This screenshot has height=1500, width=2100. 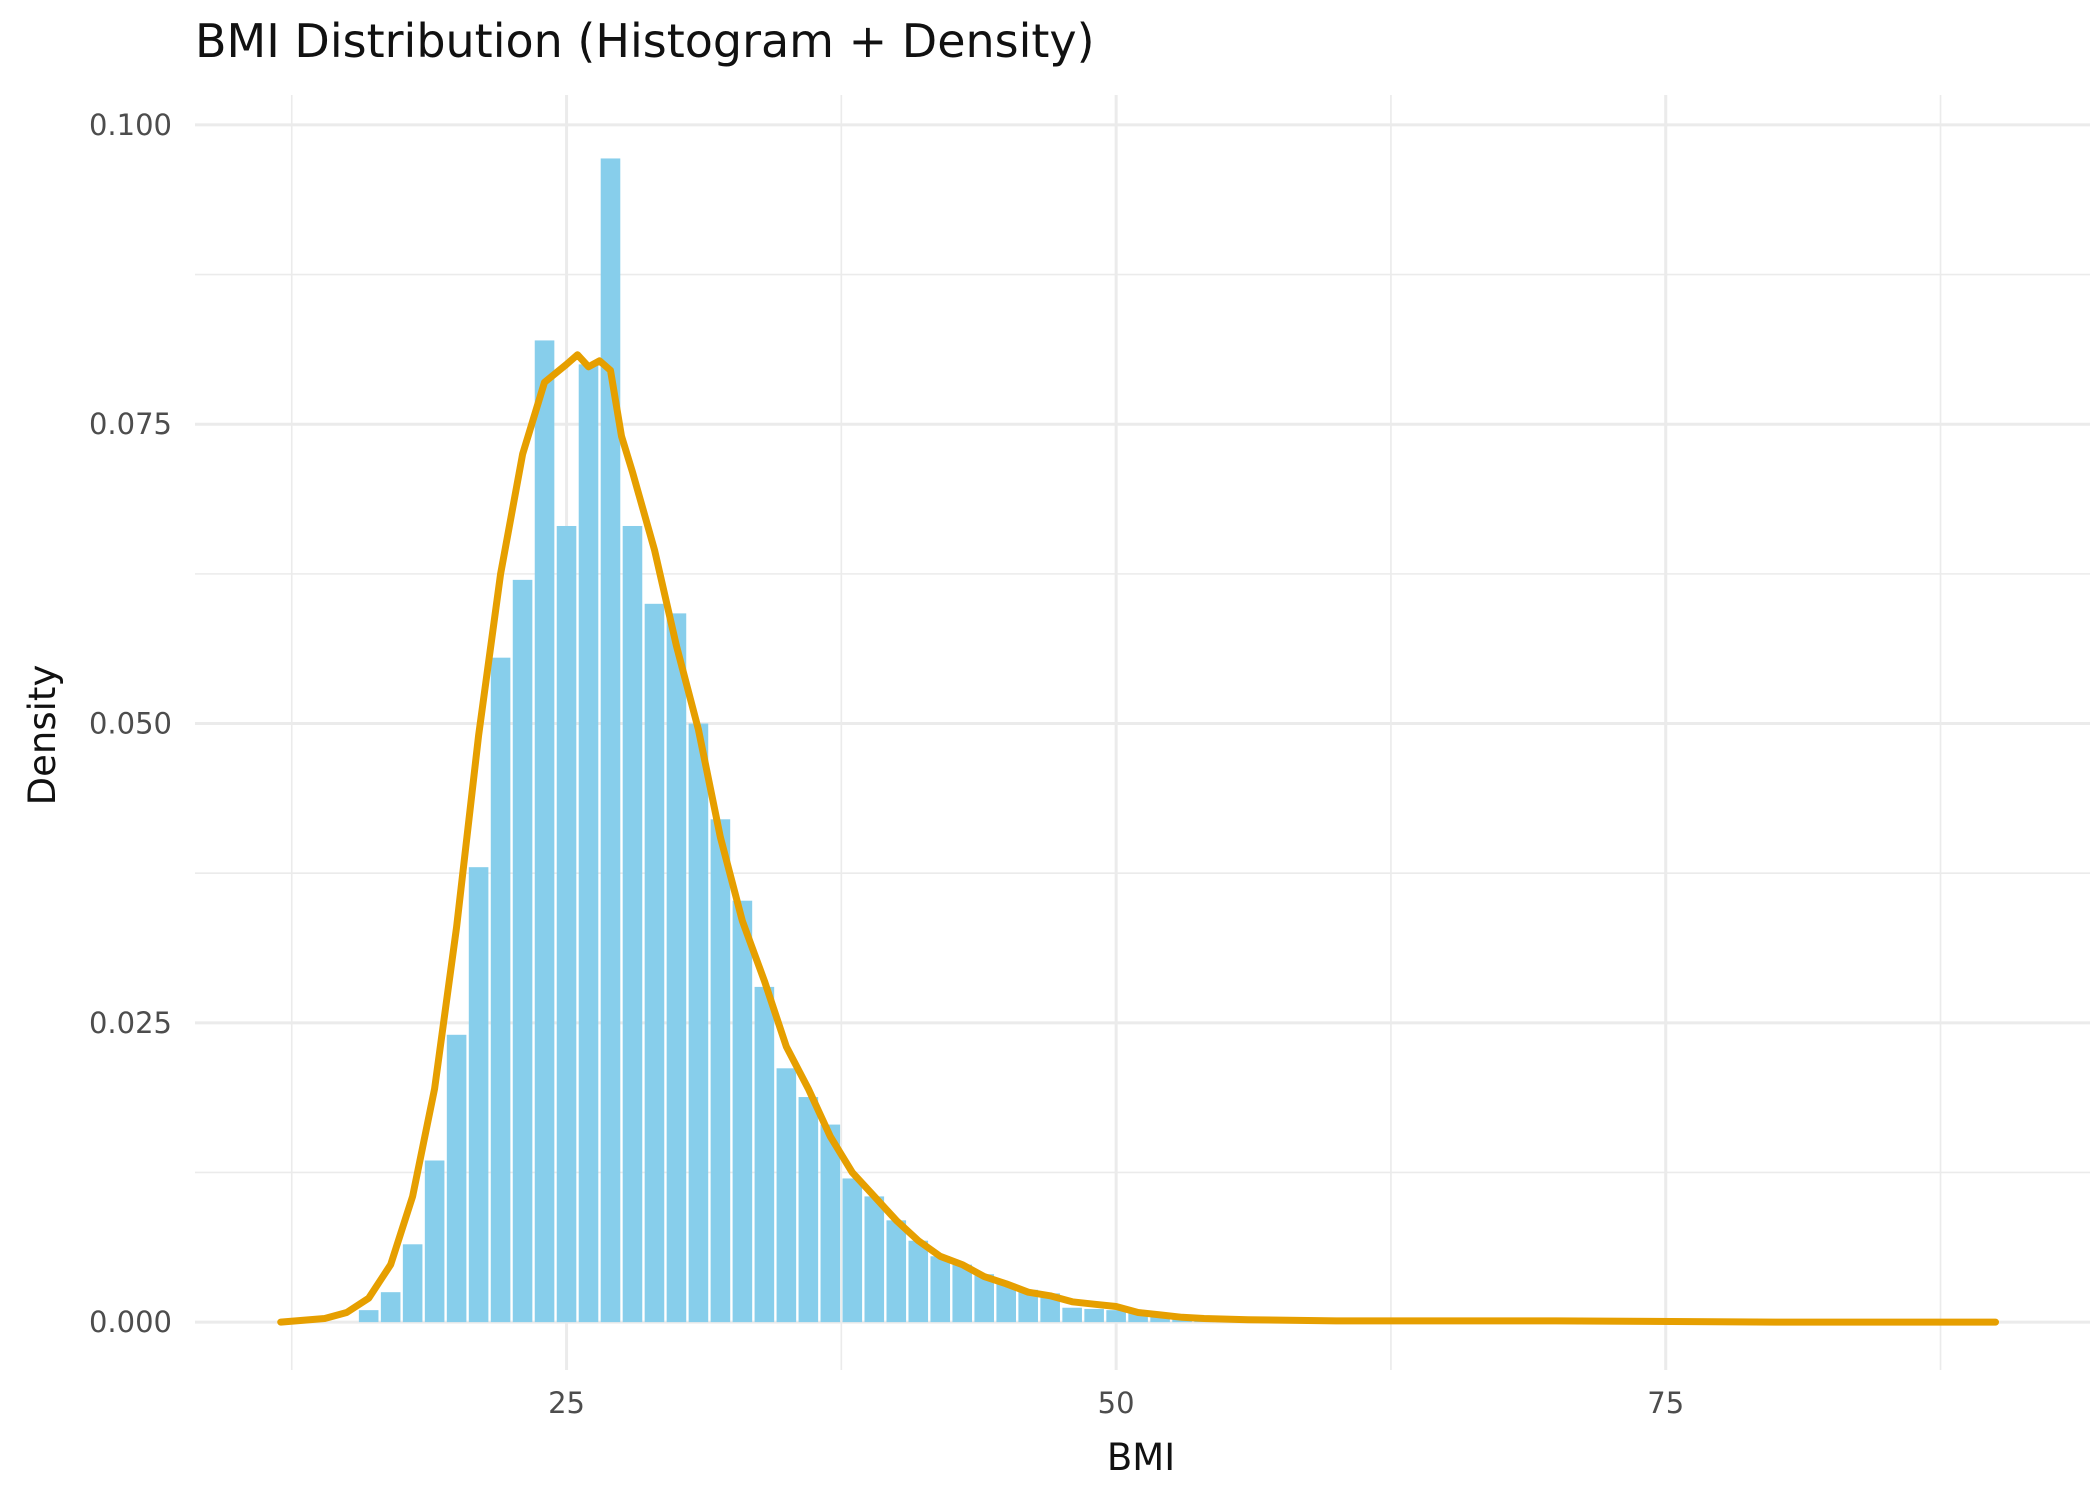 What do you see at coordinates (130, 724) in the screenshot?
I see `y-tick-label: 0.050` at bounding box center [130, 724].